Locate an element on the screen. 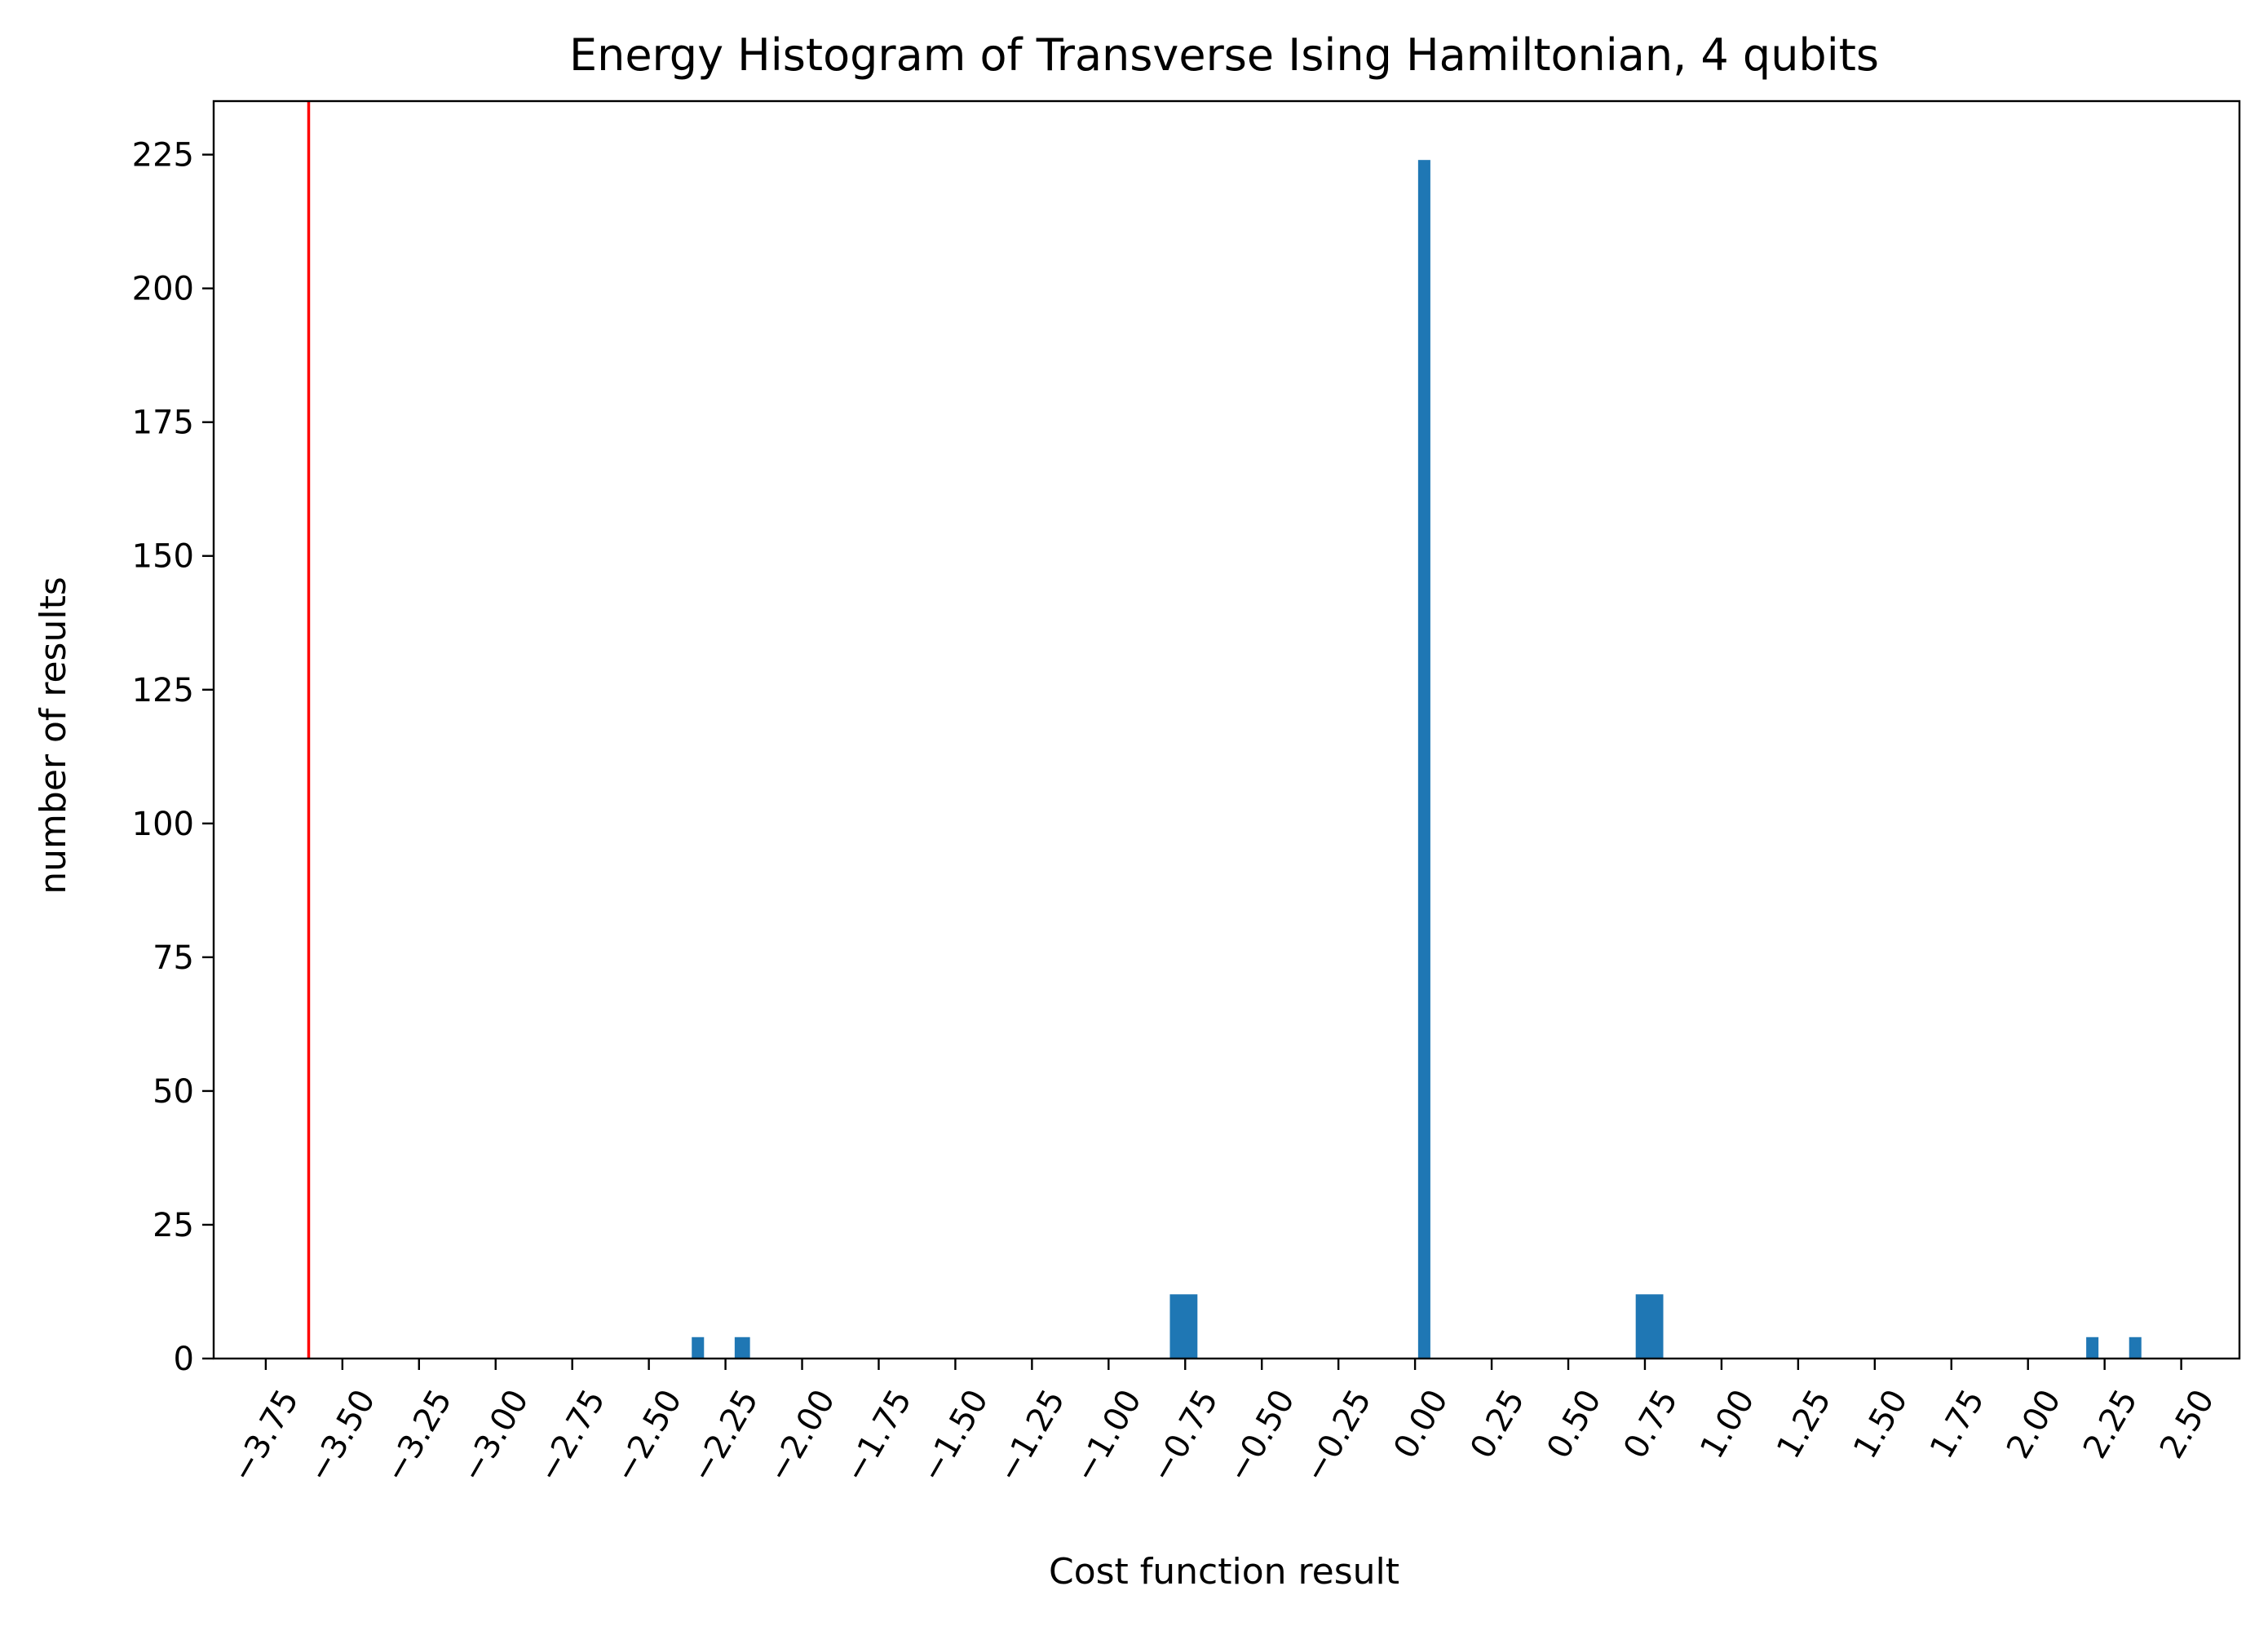  y-tick-label: 175 is located at coordinates (163, 423).